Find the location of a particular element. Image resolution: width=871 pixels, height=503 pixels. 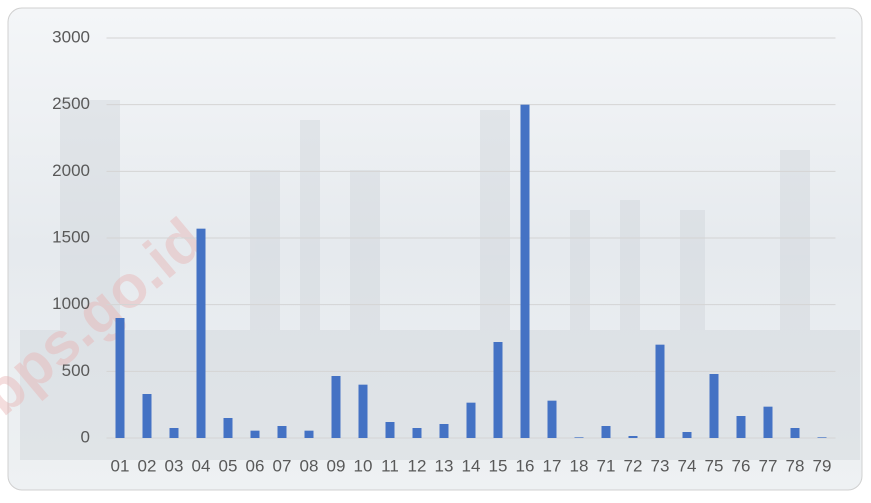

x-tick-label: 17 is located at coordinates (552, 465).